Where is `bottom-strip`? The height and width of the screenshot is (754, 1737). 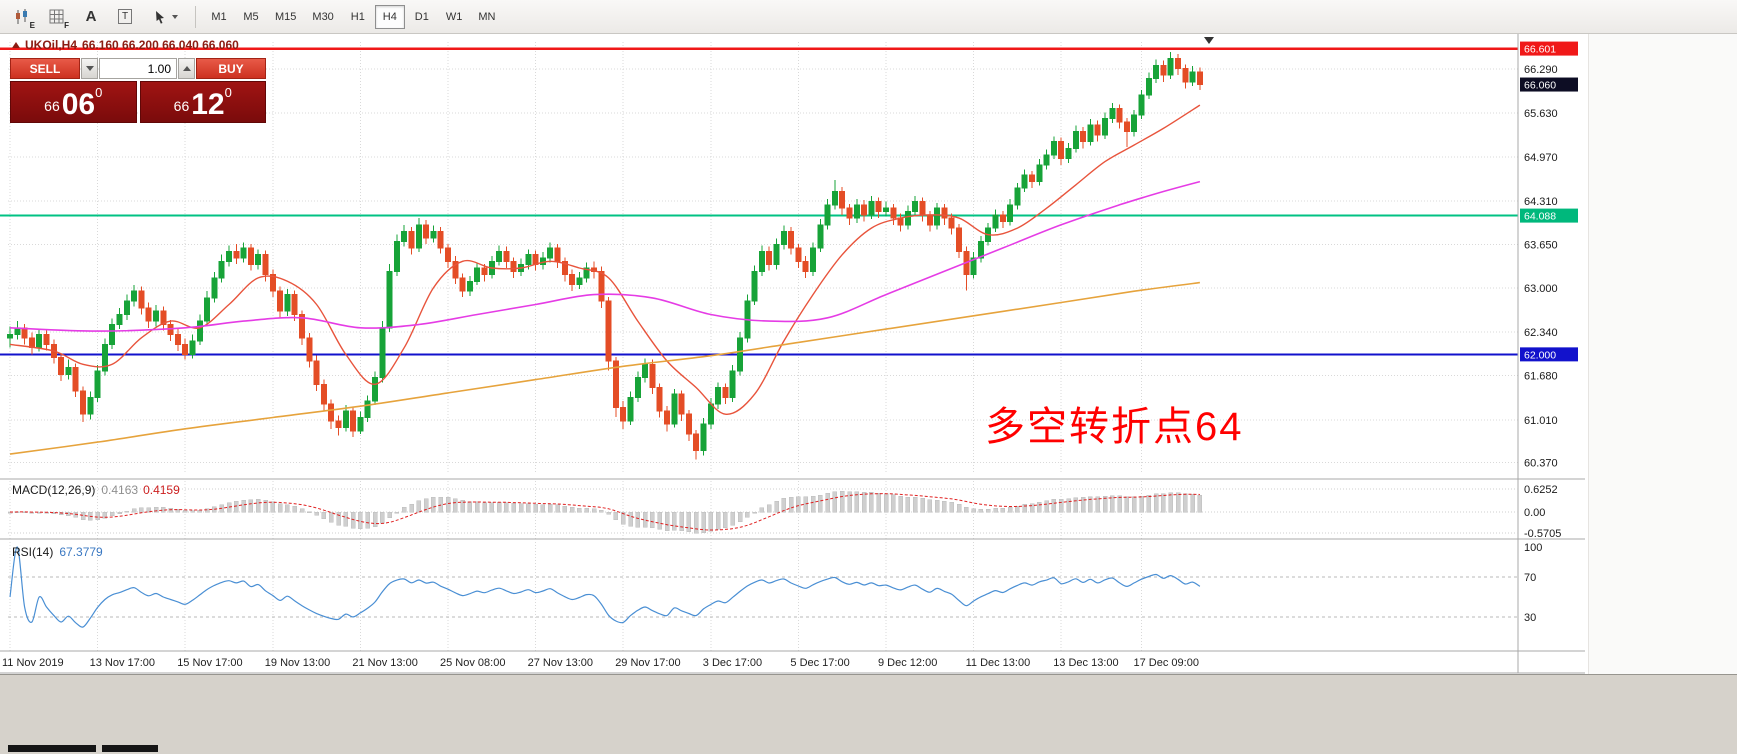
bottom-strip is located at coordinates (868, 714).